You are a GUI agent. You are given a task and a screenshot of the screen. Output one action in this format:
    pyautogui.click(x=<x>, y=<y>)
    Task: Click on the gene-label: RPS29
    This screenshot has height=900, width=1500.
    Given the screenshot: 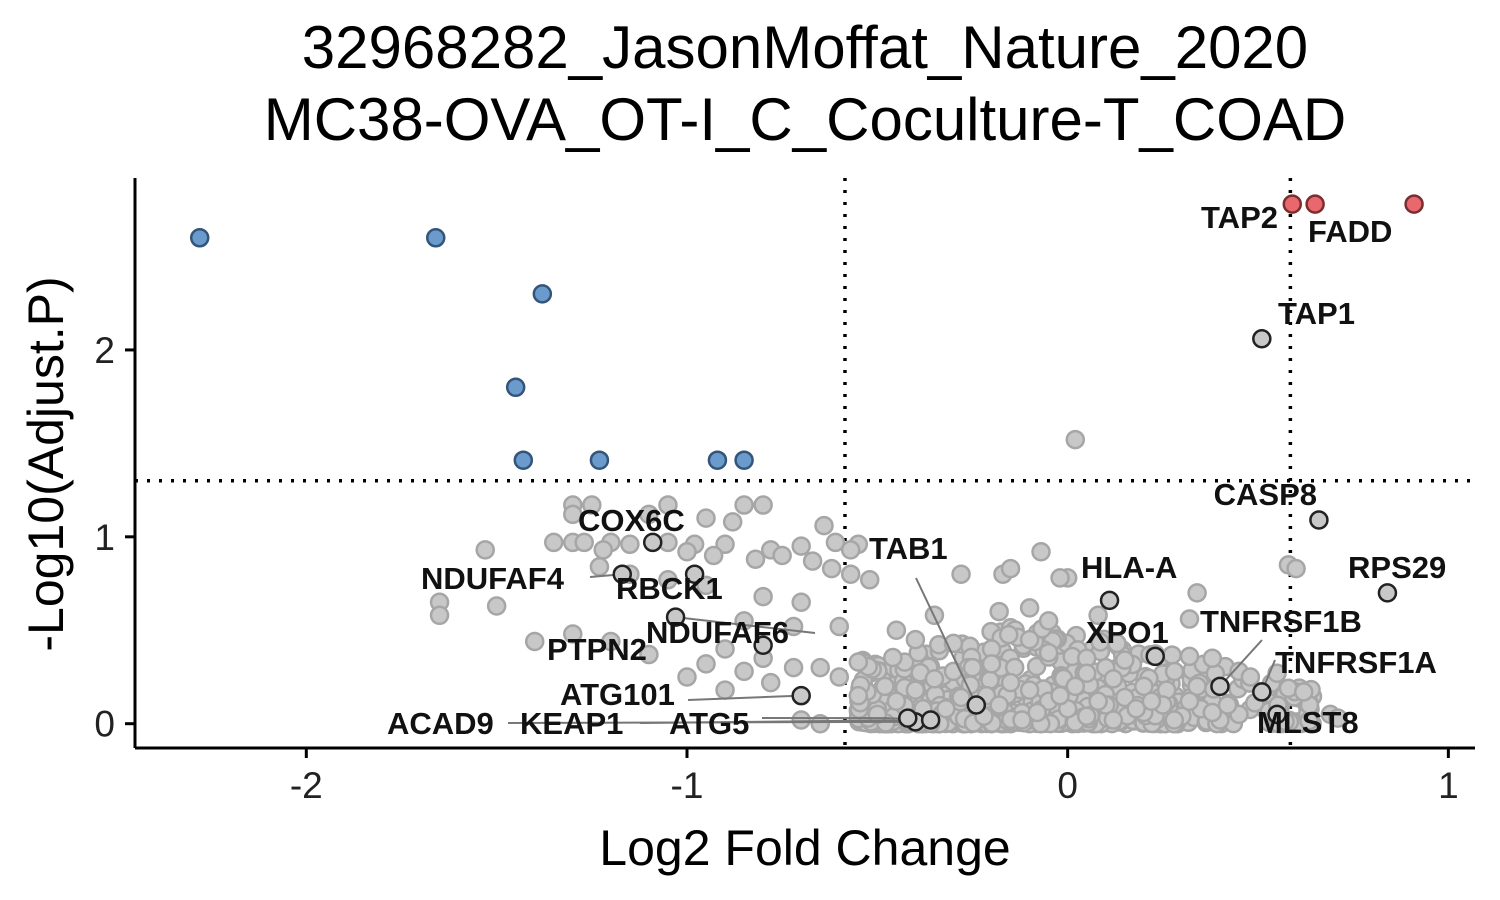 What is the action you would take?
    pyautogui.click(x=1397, y=567)
    